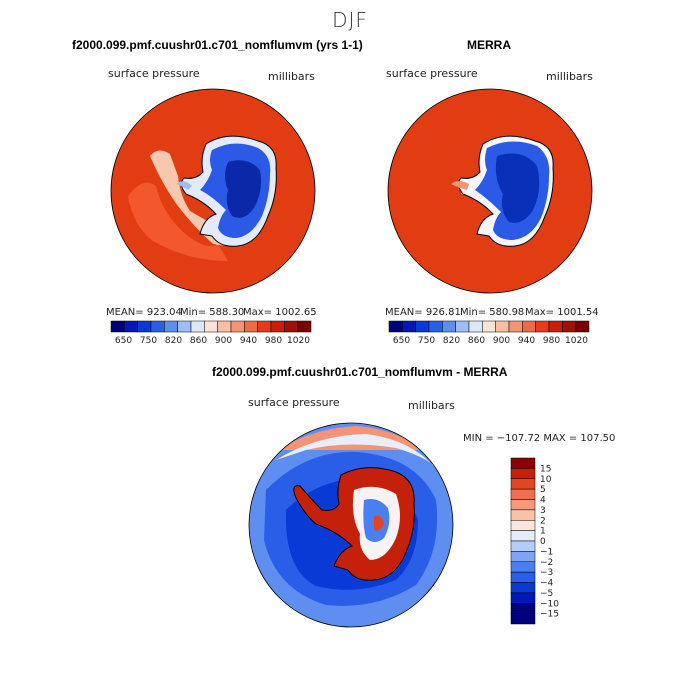 The image size is (700, 700). I want to click on panel3-colorbar-label: −4, so click(547, 584).